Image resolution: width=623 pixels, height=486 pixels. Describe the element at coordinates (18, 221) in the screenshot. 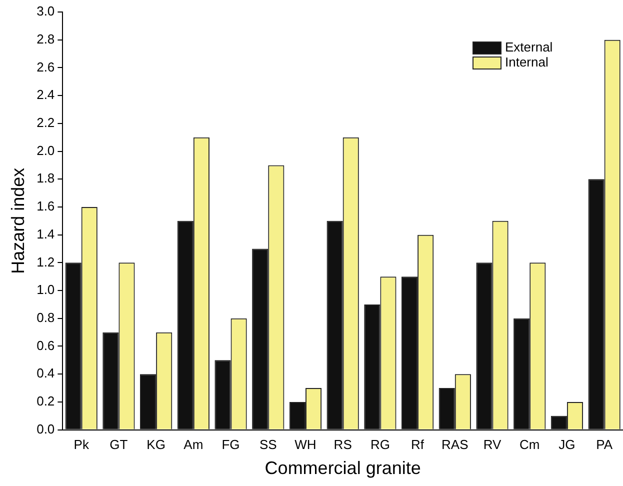

I see `y-axis-title: Hazard index` at that location.